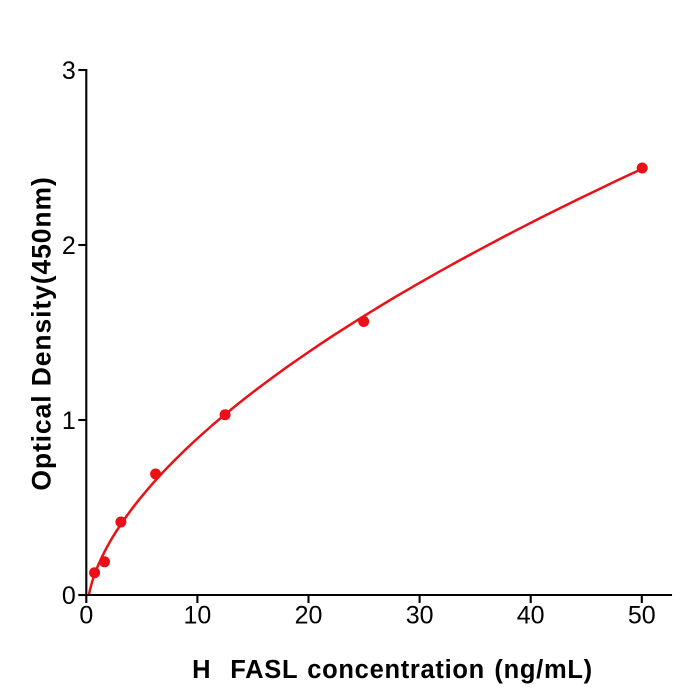 The image size is (700, 700). I want to click on svg-text: 2, so click(69, 246).